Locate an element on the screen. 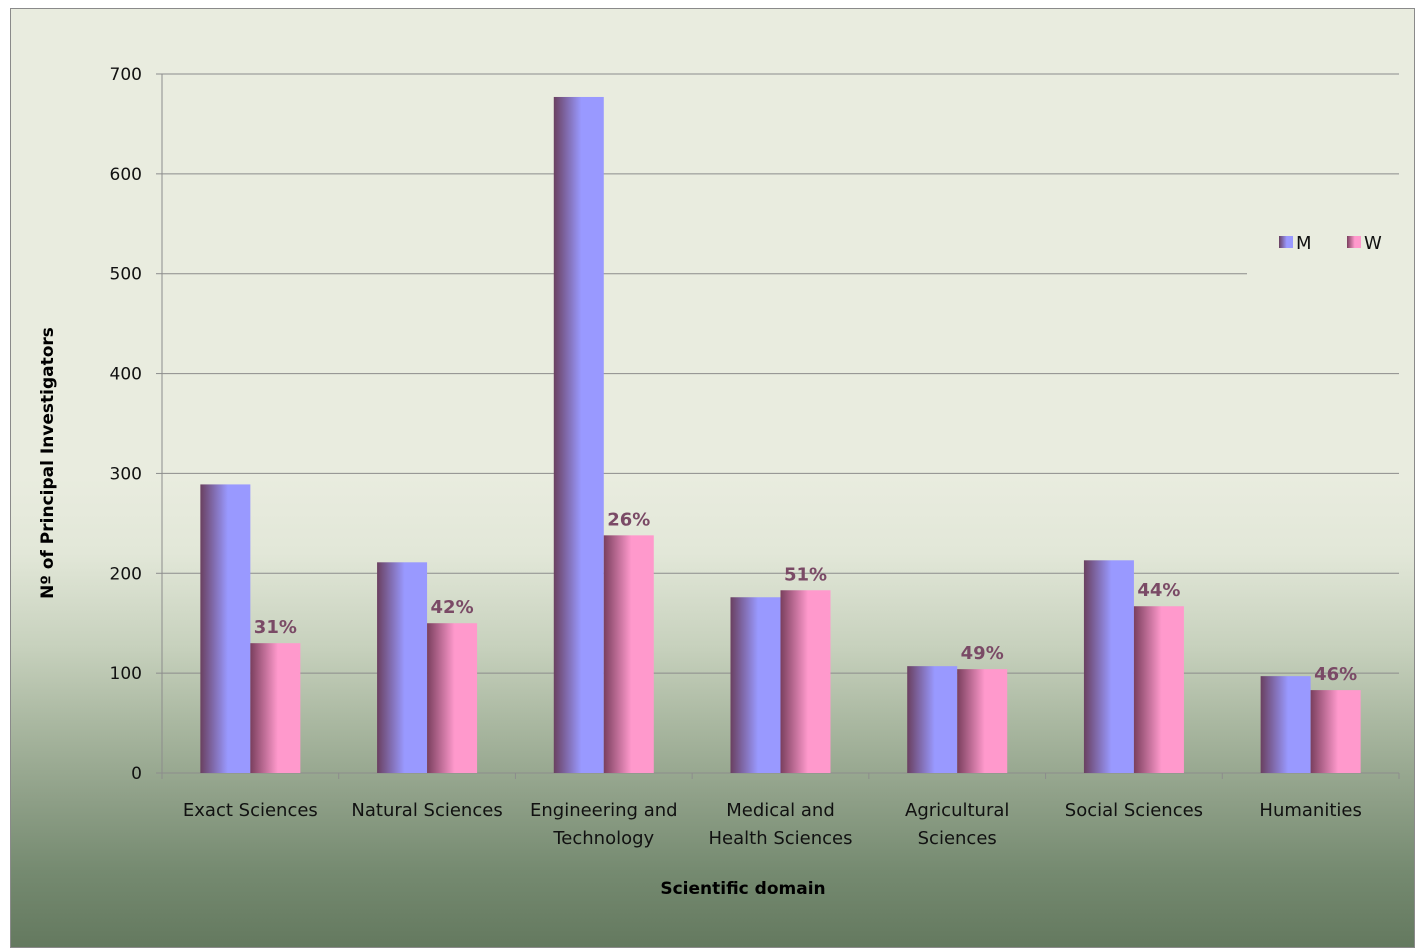 The height and width of the screenshot is (949, 1416). y-tick-label: 600 is located at coordinates (126, 175).